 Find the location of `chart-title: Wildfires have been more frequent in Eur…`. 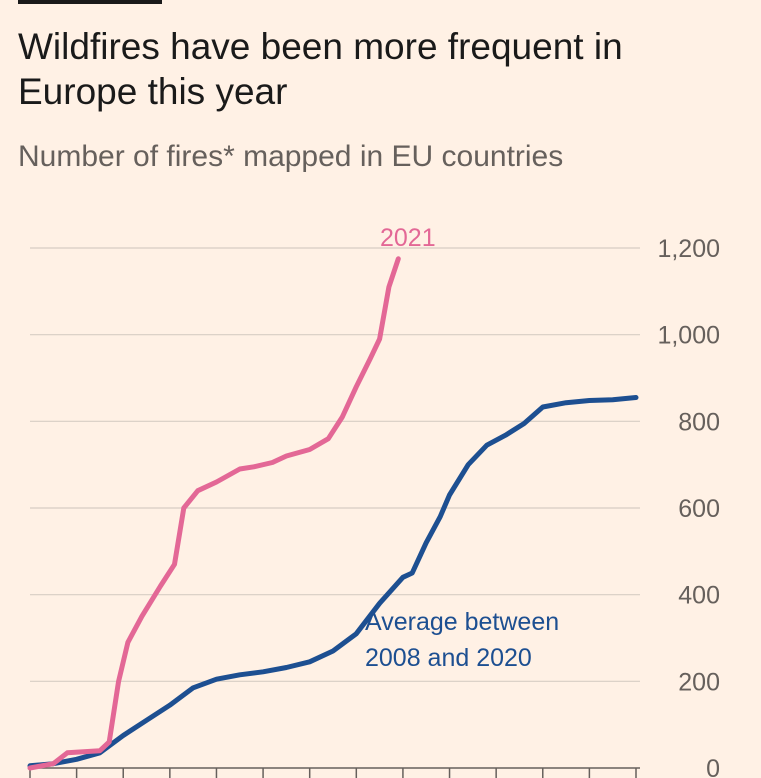

chart-title: Wildfires have been more frequent in Eur… is located at coordinates (320, 69).